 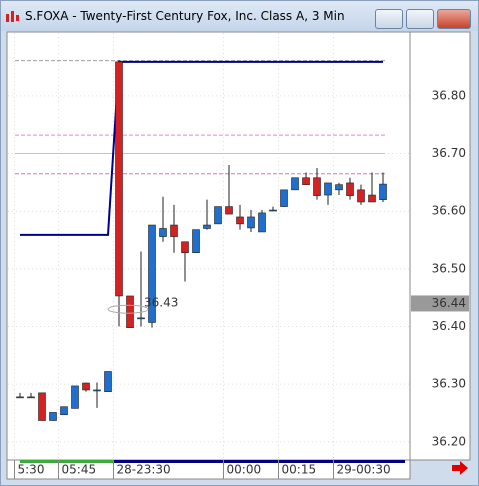 What do you see at coordinates (161, 303) in the screenshot?
I see `annotation-label: 36.43` at bounding box center [161, 303].